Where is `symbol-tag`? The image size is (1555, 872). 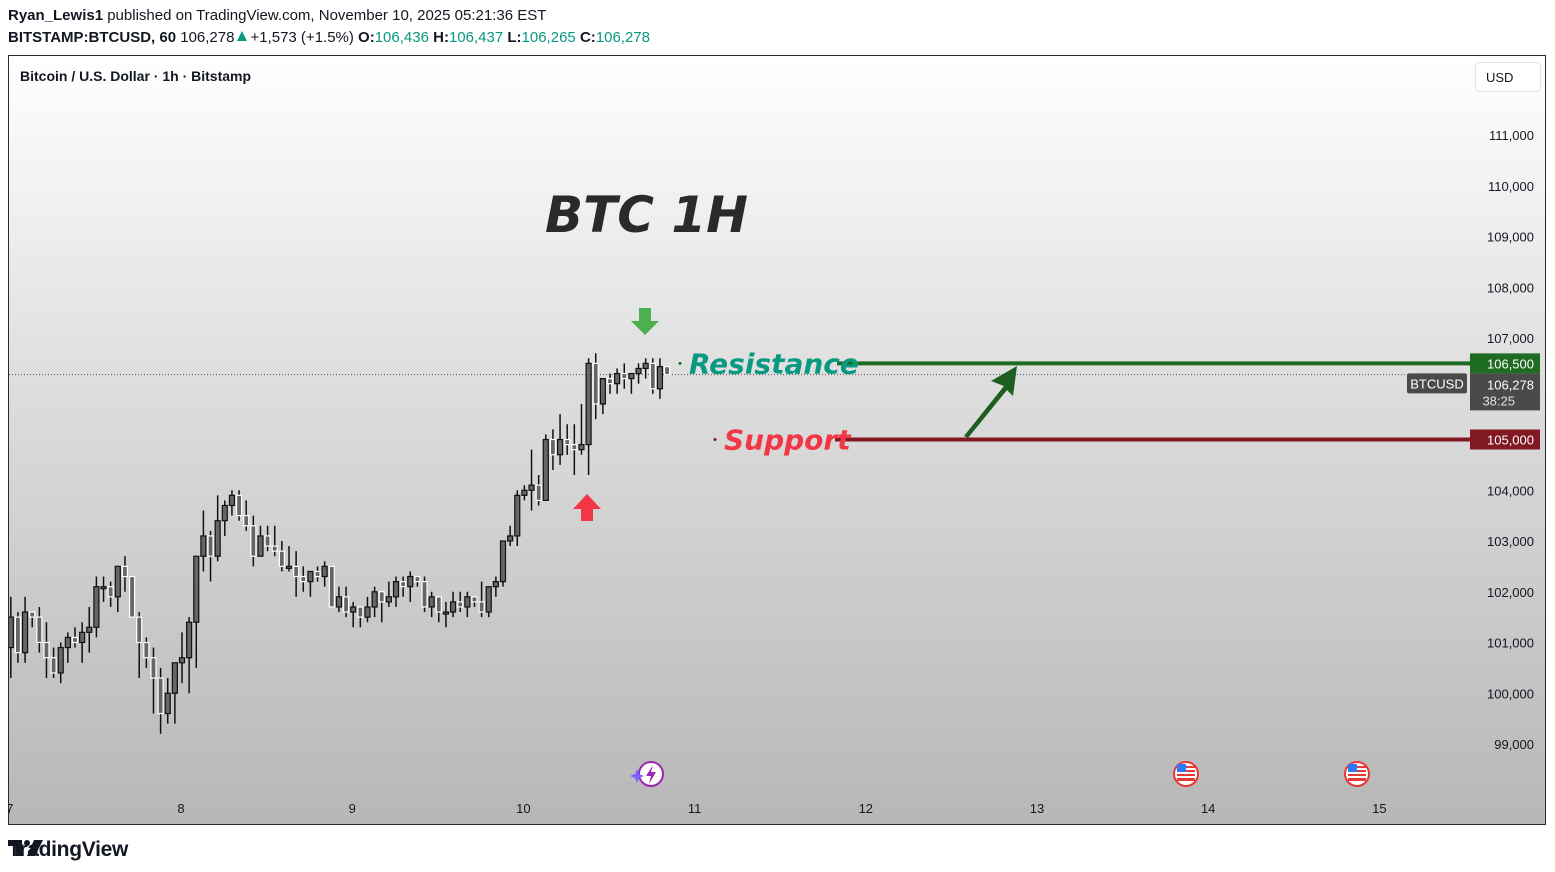
symbol-tag is located at coordinates (1437, 383).